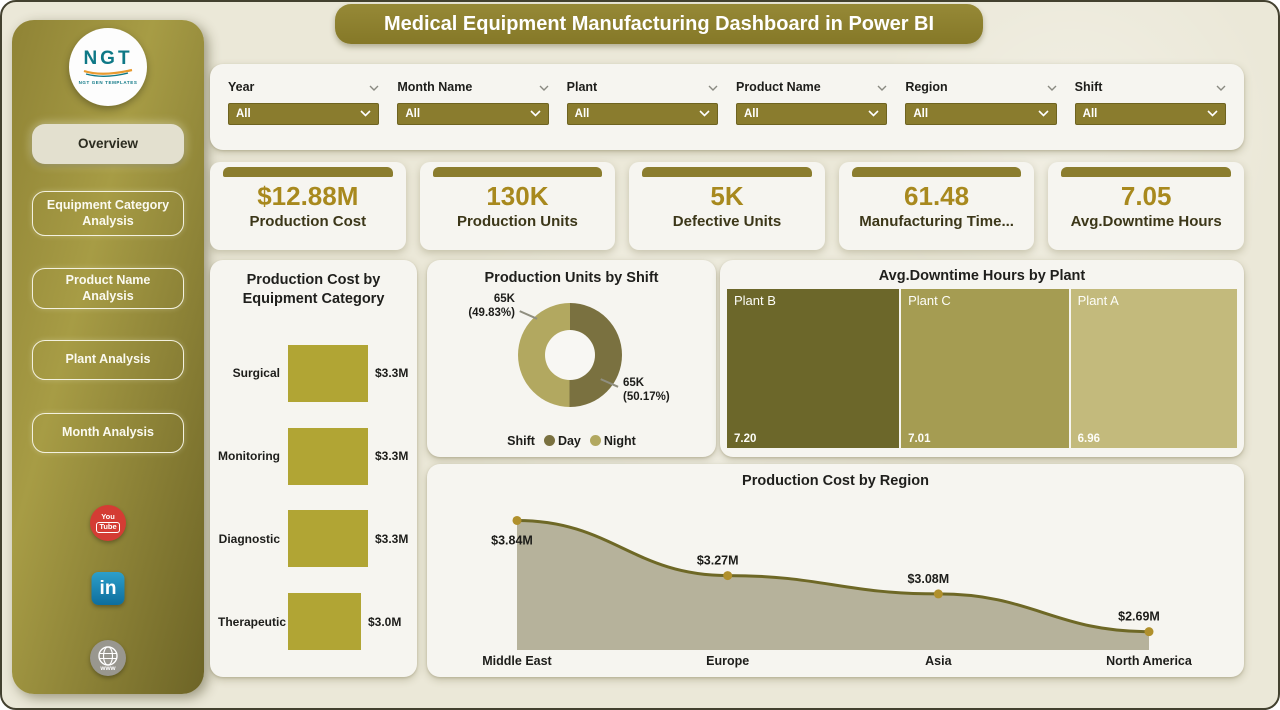  Describe the element at coordinates (252, 621) in the screenshot. I see `bar-category-label: Therapeutic` at that location.